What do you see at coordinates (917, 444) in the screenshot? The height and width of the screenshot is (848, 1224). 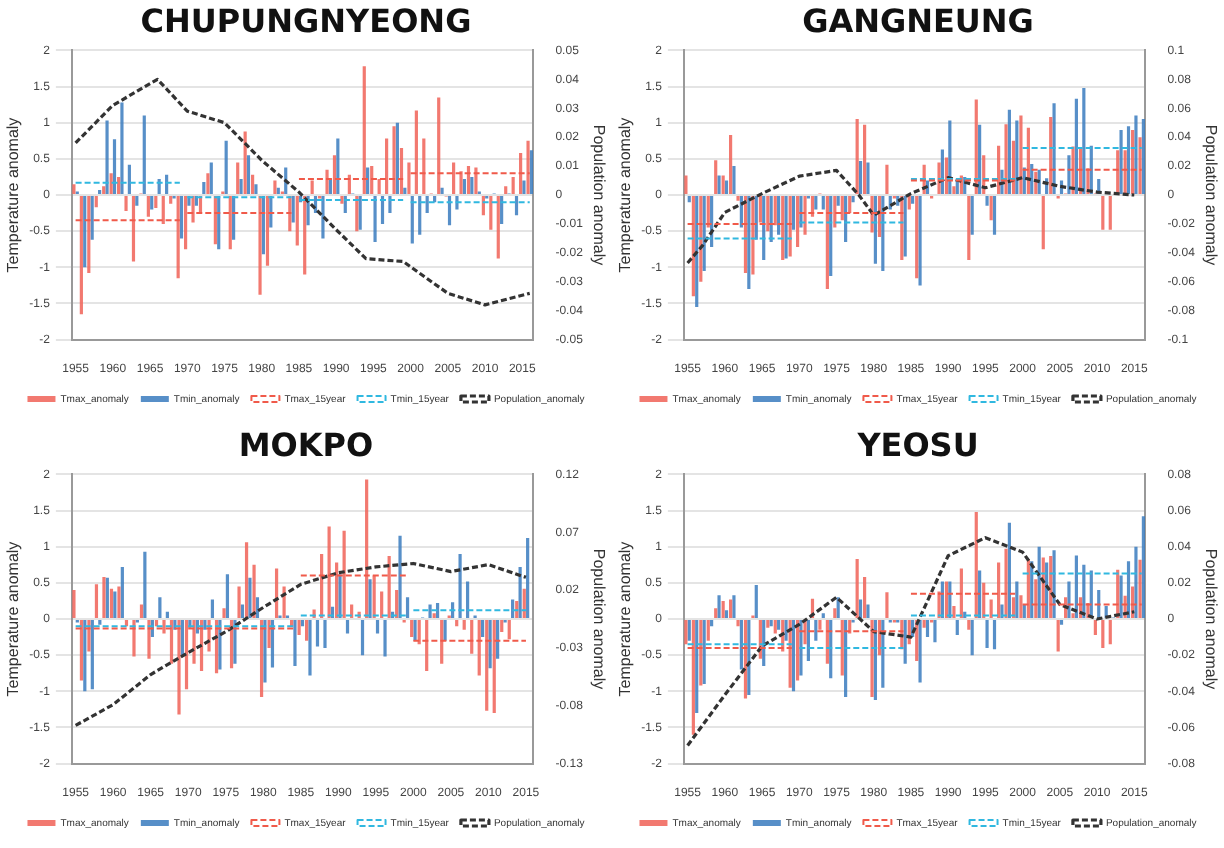 I see `chart-title: YEOSU` at bounding box center [917, 444].